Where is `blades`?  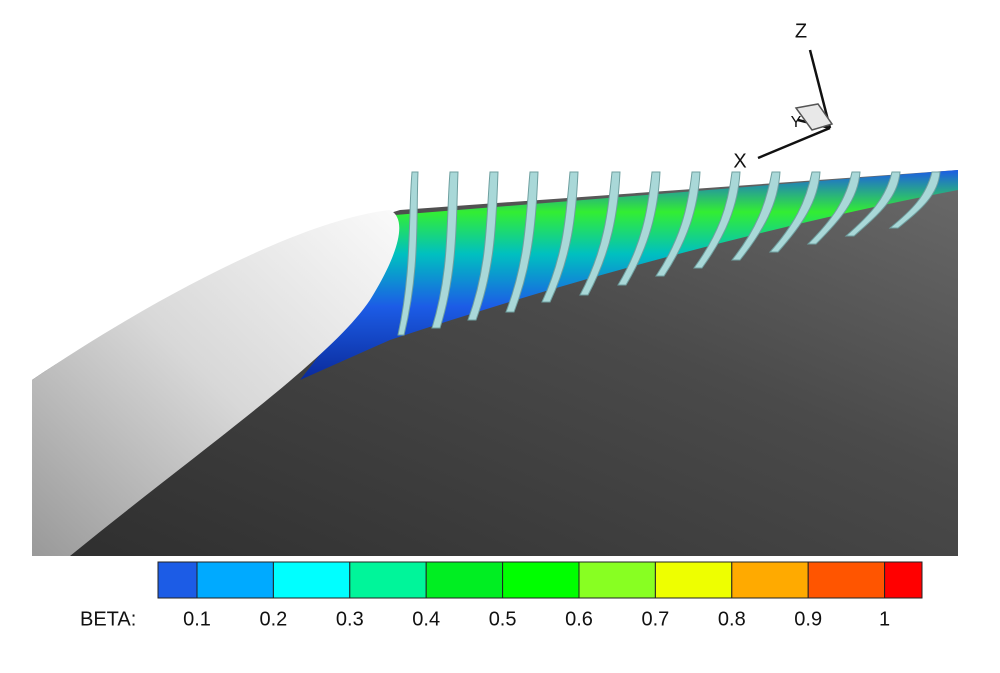 blades is located at coordinates (669, 253).